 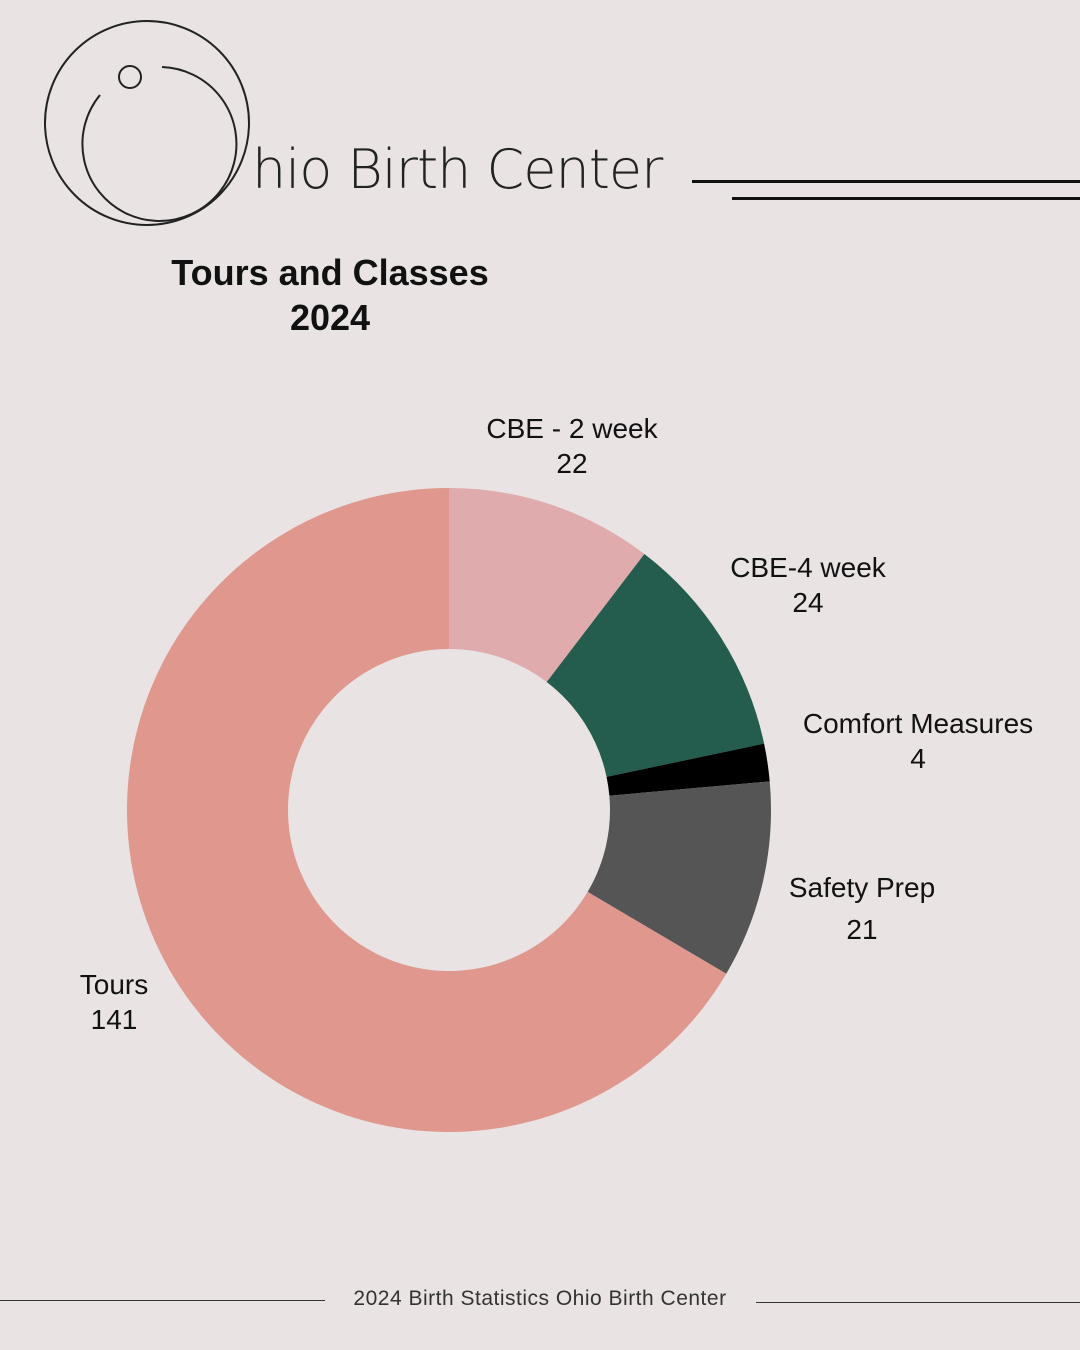 I want to click on slice-value: 21, so click(x=862, y=929).